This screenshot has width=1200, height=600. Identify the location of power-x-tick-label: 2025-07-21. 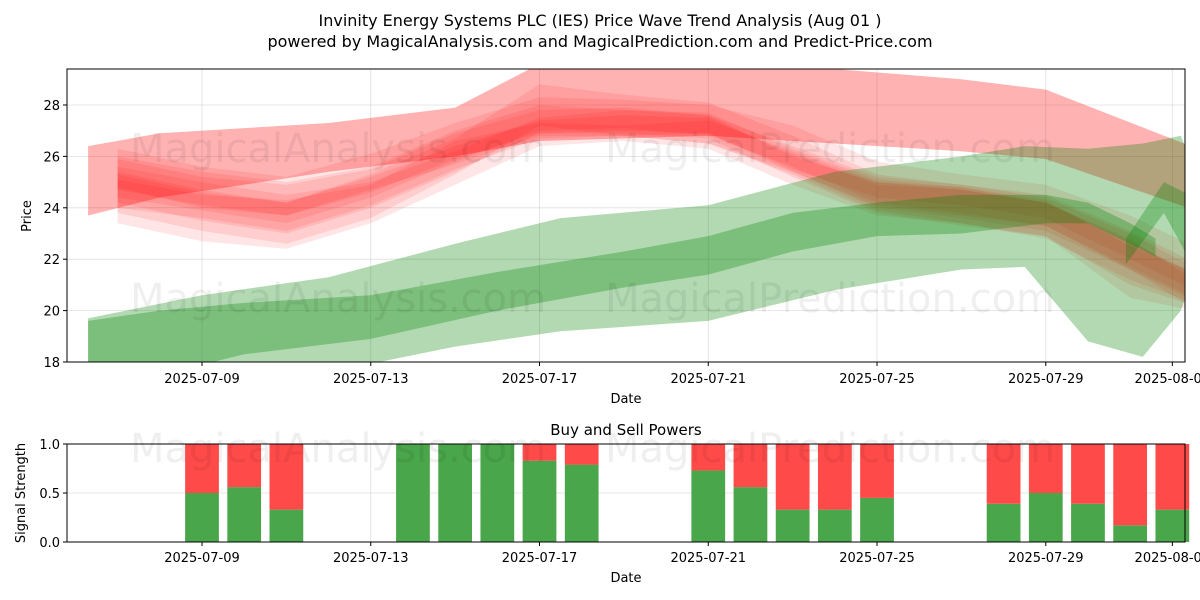
(708, 558).